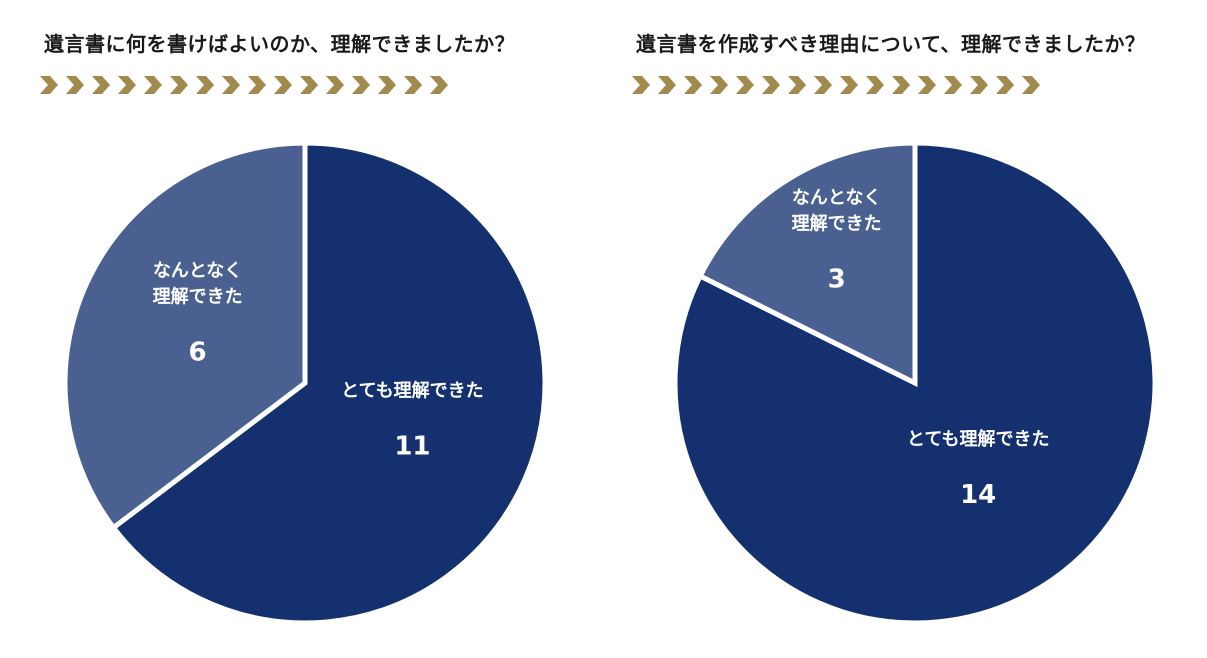 This screenshot has height=658, width=1207. Describe the element at coordinates (978, 495) in the screenshot. I see `slice-value-label: 14` at that location.